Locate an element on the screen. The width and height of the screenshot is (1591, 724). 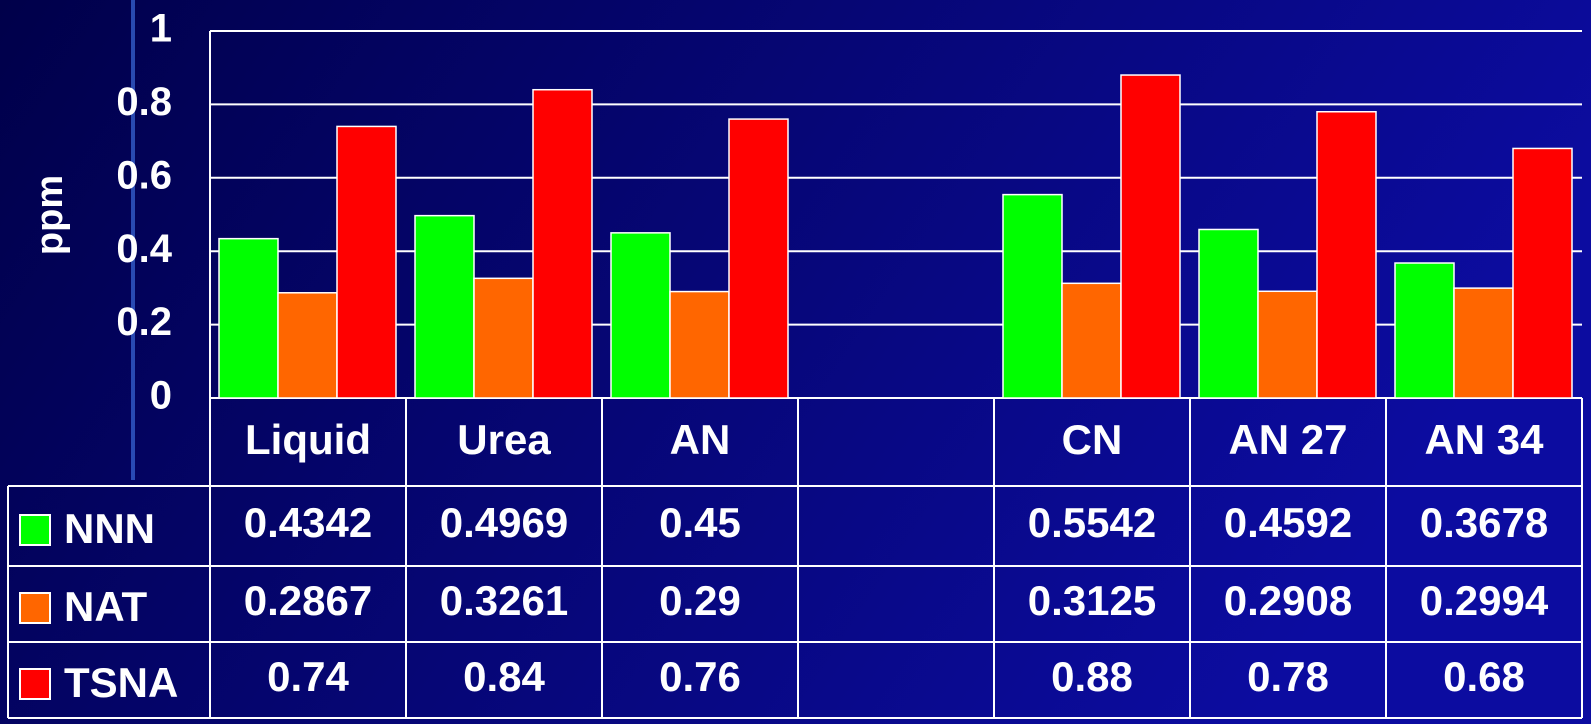
y-tick-label: 1 is located at coordinates (161, 29).